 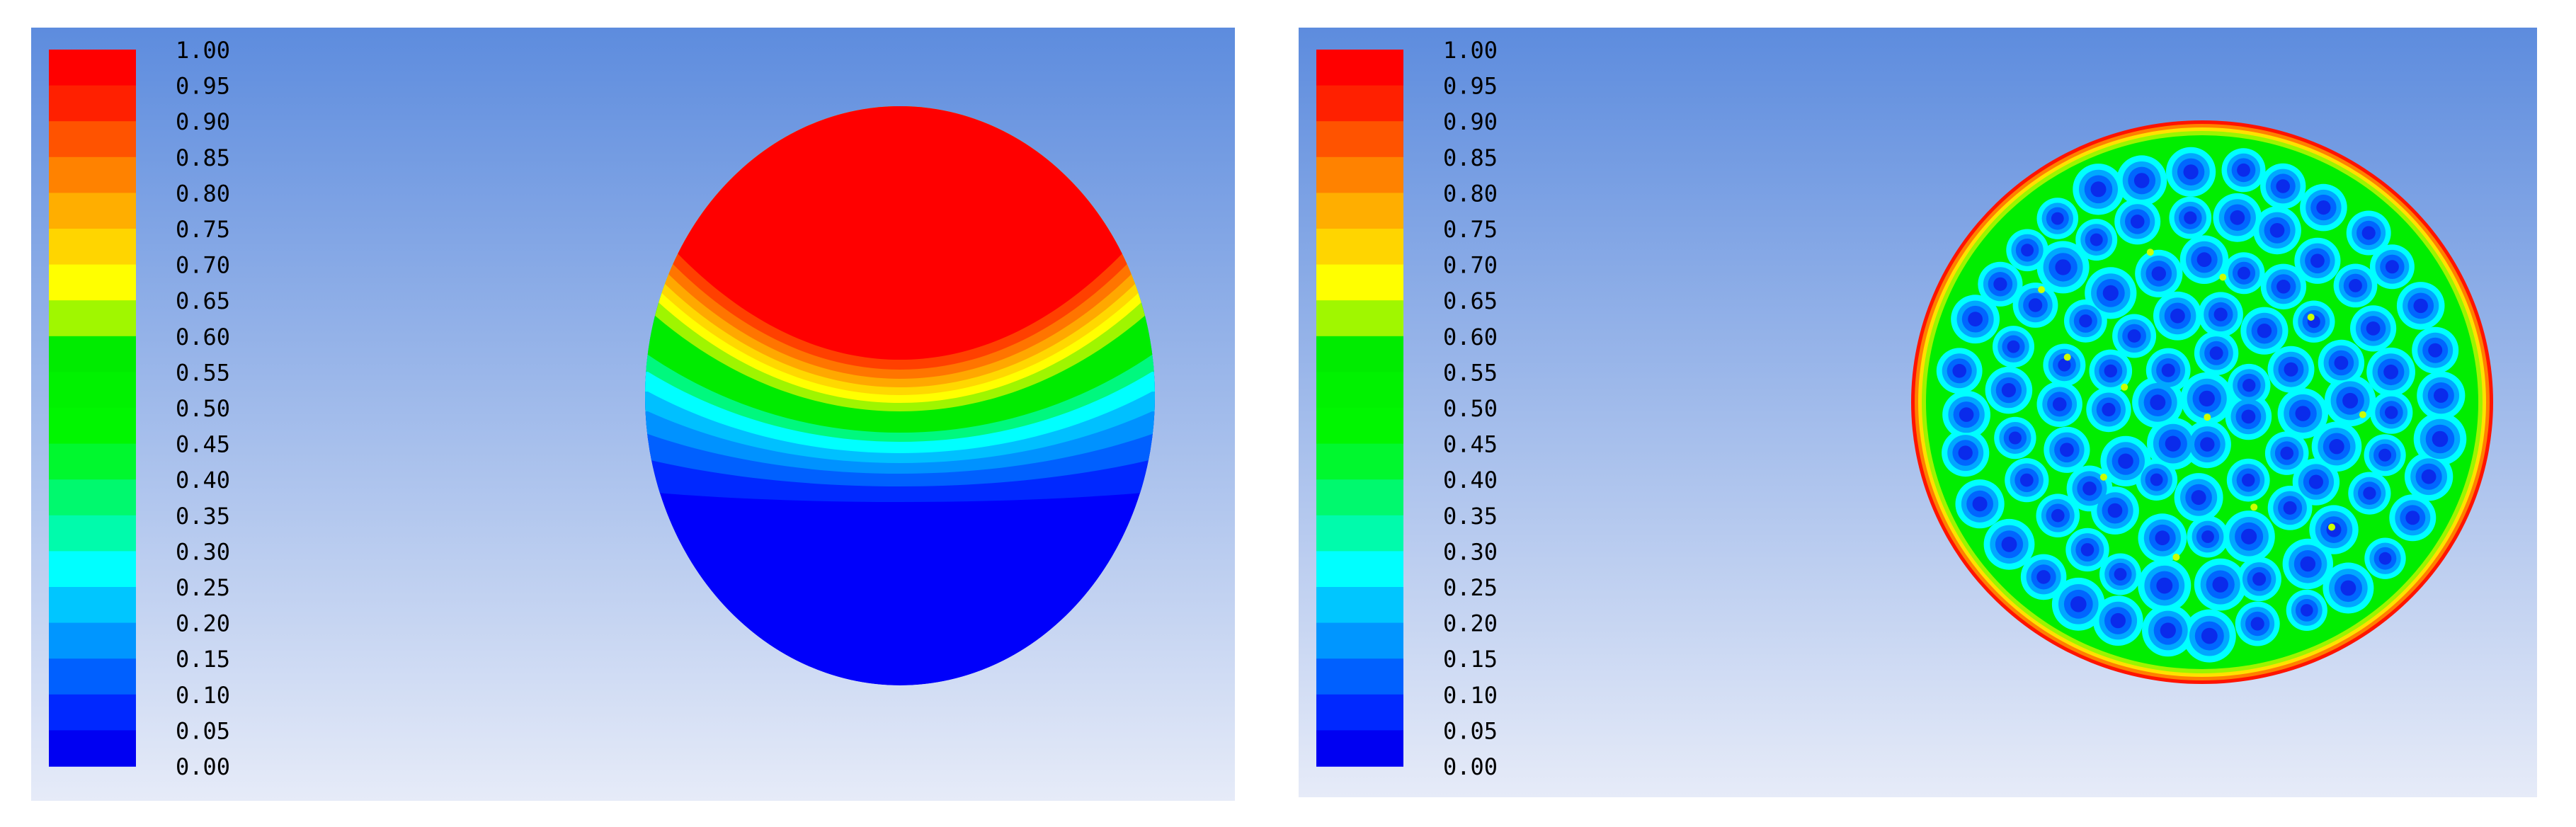 What do you see at coordinates (203, 372) in the screenshot?
I see `colorbar-tick-label: 0.55` at bounding box center [203, 372].